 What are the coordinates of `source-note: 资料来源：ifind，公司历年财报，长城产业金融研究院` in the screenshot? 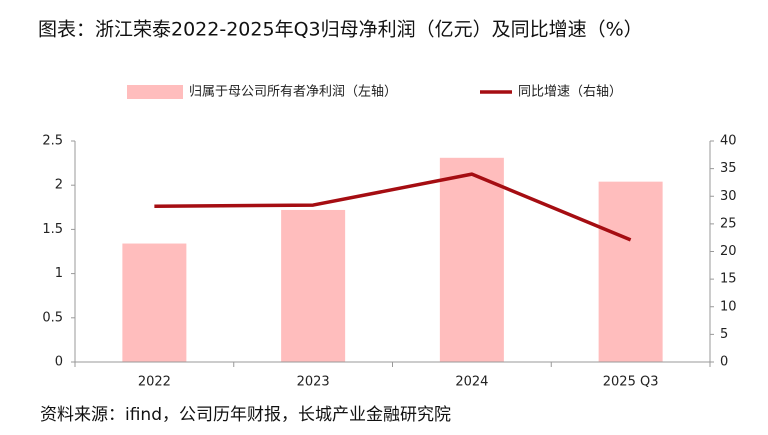 It's located at (245, 415).